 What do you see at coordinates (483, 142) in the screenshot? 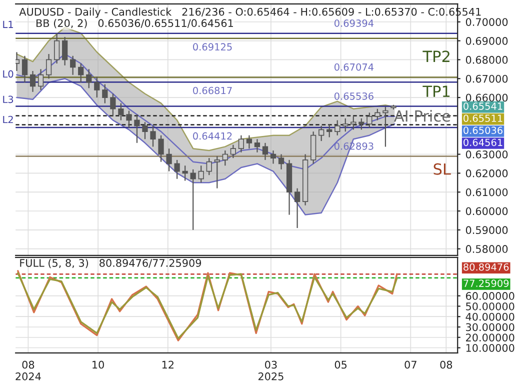
I see `text: 0.64561` at bounding box center [483, 142].